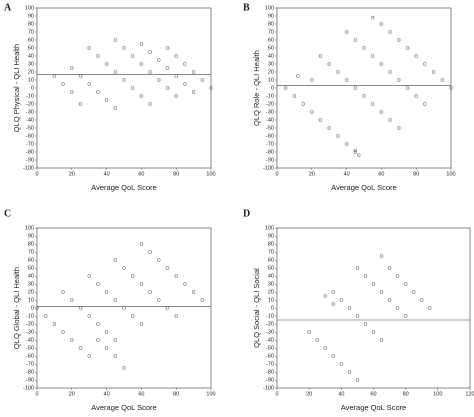  I want to click on x-tick-label: 120, so click(469, 394).